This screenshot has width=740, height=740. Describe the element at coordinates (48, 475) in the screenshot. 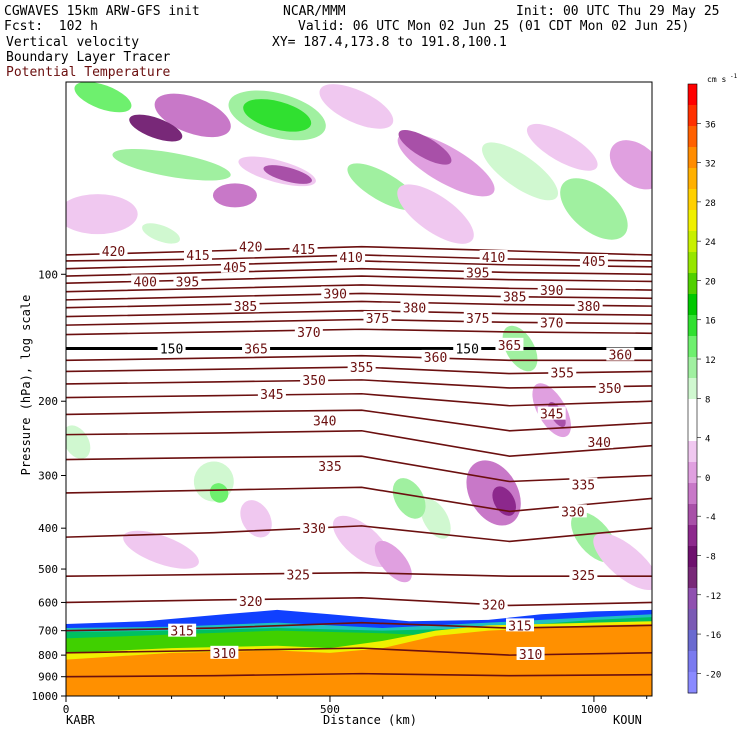

I see `y-tick-label: 300` at that location.